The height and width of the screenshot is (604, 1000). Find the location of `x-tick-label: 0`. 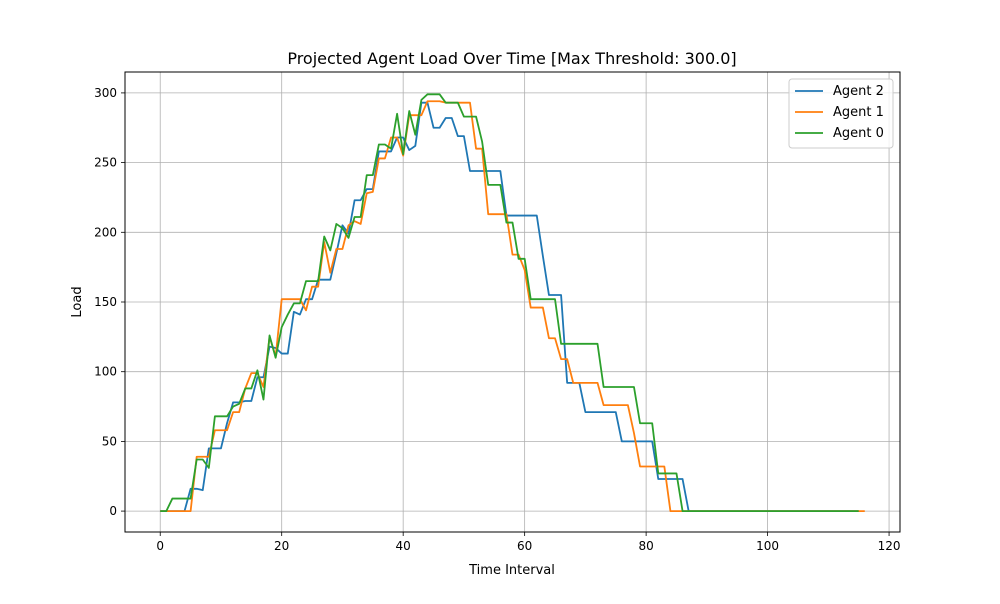

x-tick-label: 0 is located at coordinates (160, 546).